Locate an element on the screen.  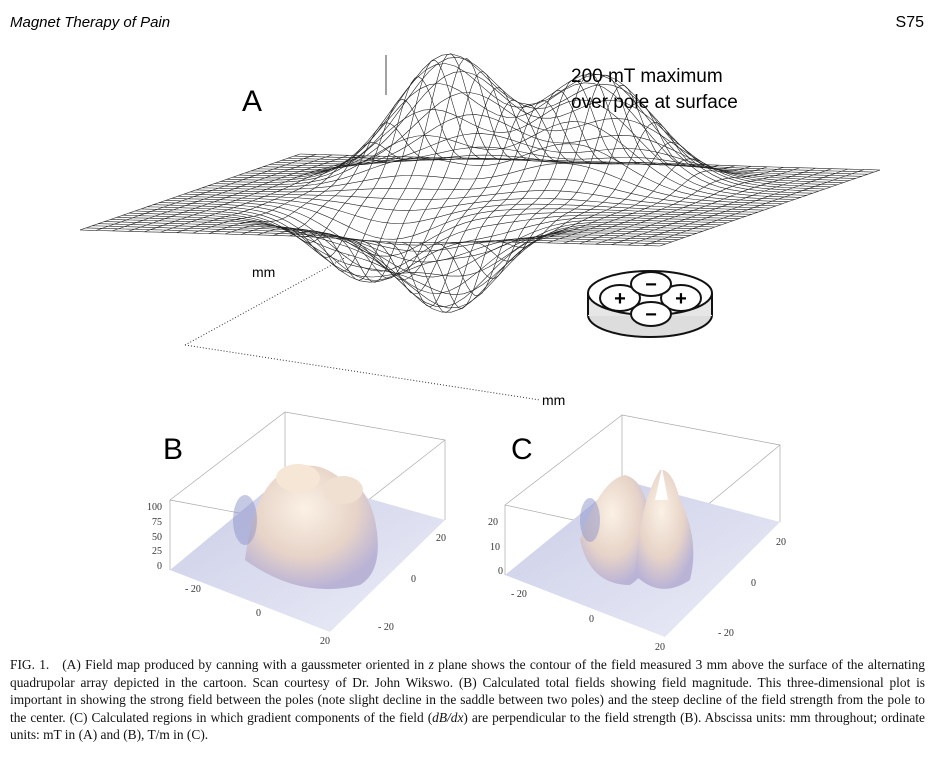
z-tick-label: 75 is located at coordinates (157, 522).